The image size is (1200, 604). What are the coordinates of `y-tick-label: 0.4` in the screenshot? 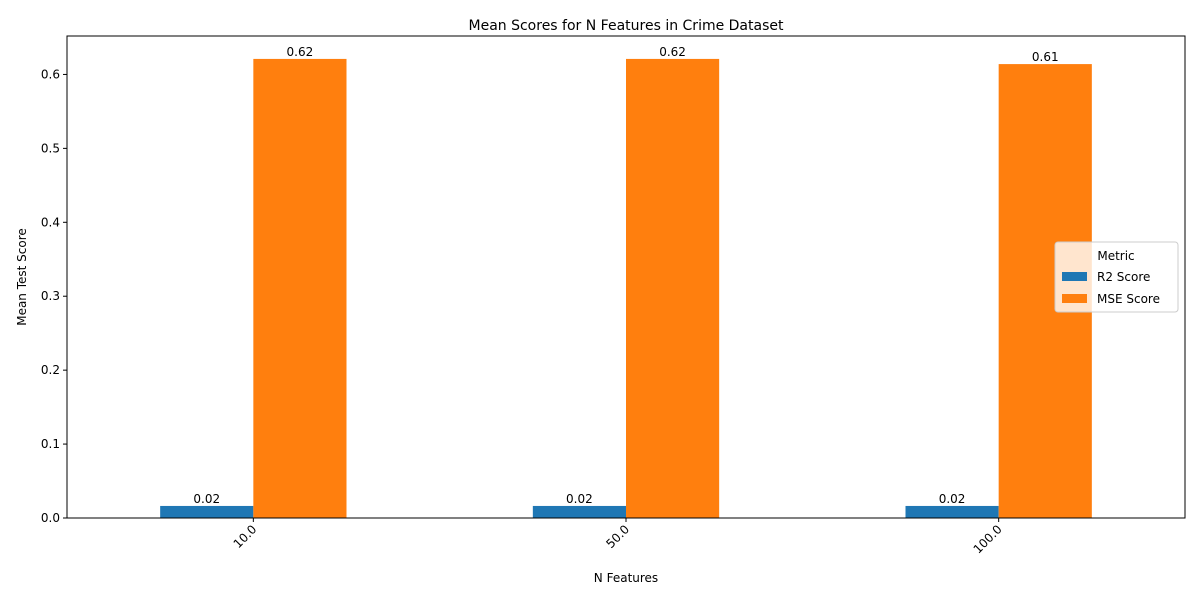 It's located at (50, 222).